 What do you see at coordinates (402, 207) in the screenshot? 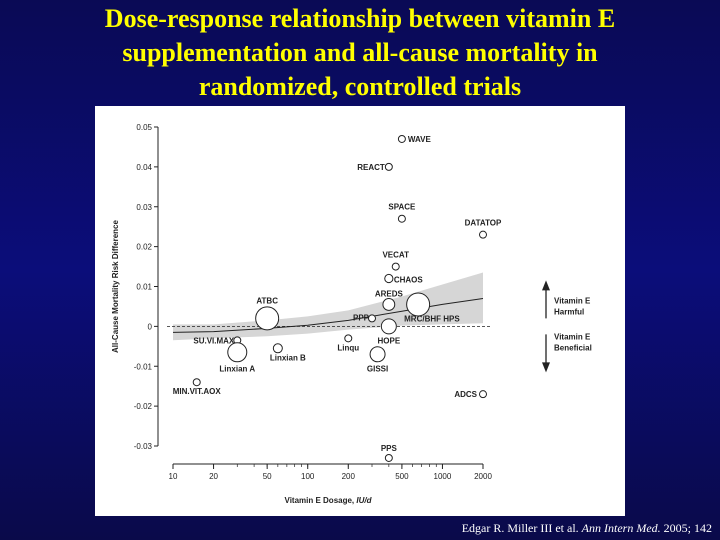
I see `point-label-space: SPACE` at bounding box center [402, 207].